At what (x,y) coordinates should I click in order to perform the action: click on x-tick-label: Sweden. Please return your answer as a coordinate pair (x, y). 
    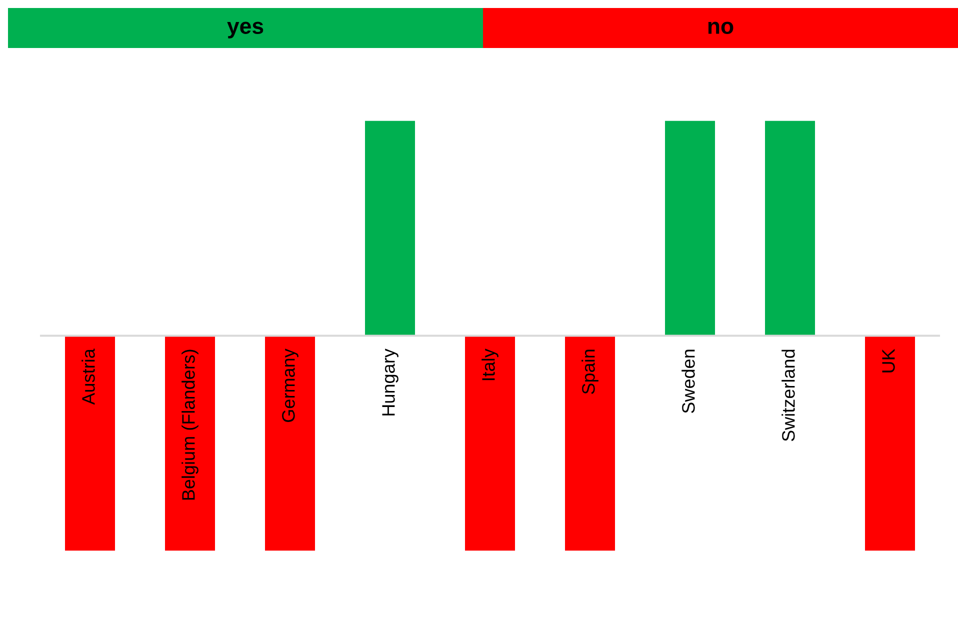
    Looking at the image, I should click on (688, 382).